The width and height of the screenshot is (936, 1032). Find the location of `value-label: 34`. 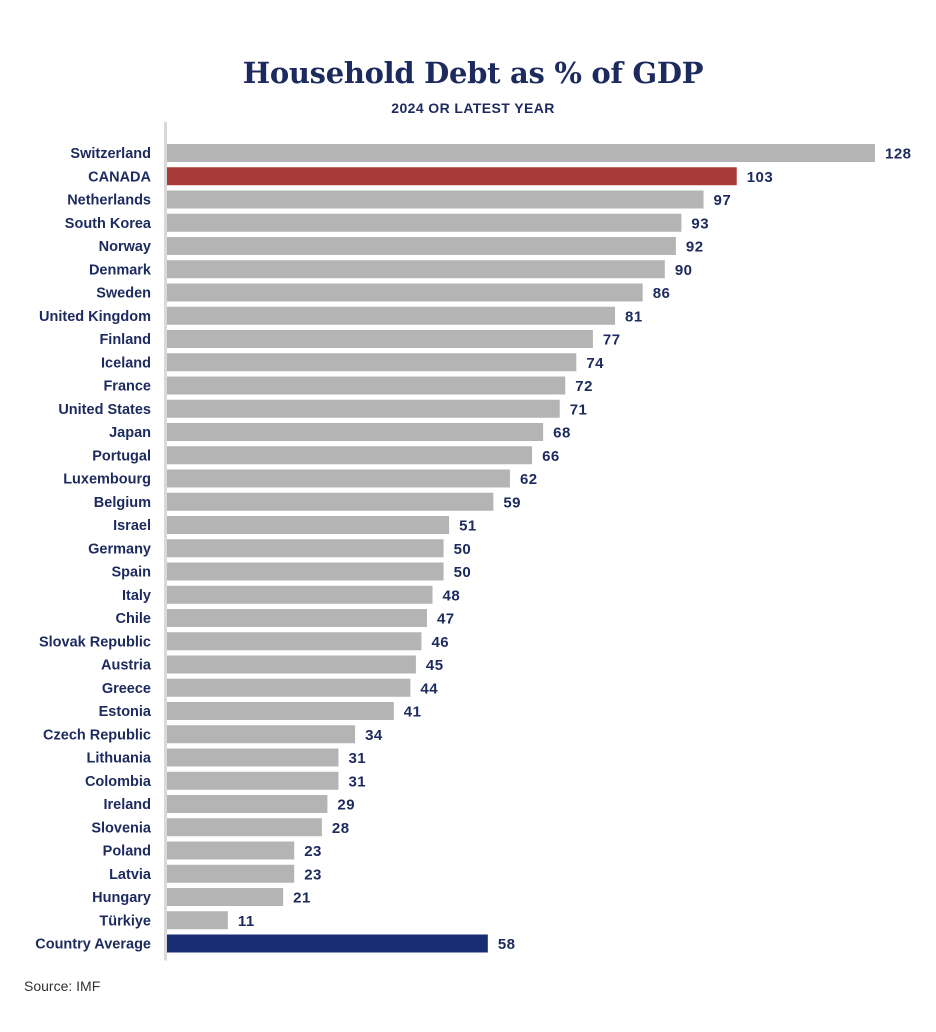

value-label: 34 is located at coordinates (374, 735).